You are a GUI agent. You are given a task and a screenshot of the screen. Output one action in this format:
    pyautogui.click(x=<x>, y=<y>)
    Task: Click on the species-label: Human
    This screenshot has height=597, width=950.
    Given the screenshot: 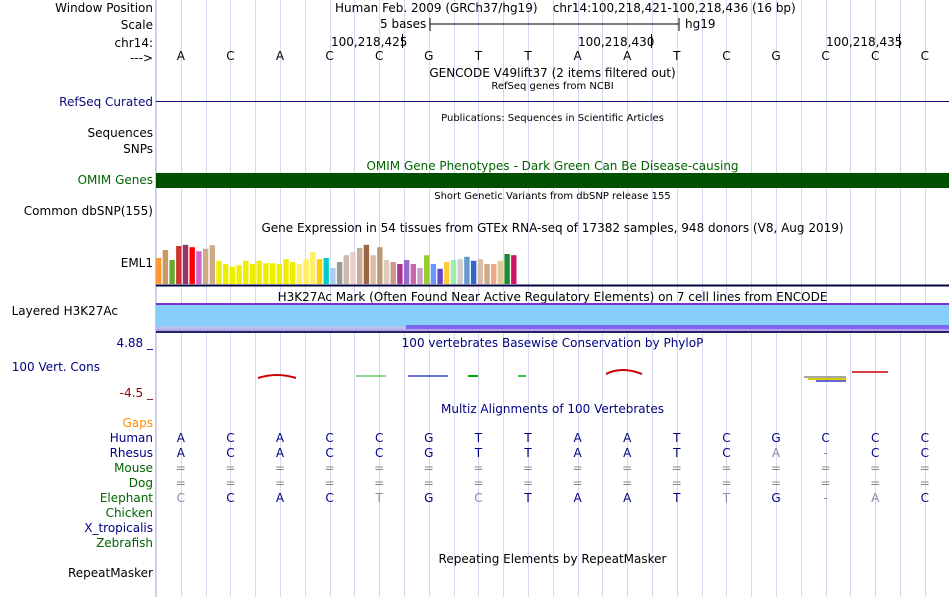 What is the action you would take?
    pyautogui.click(x=131, y=438)
    